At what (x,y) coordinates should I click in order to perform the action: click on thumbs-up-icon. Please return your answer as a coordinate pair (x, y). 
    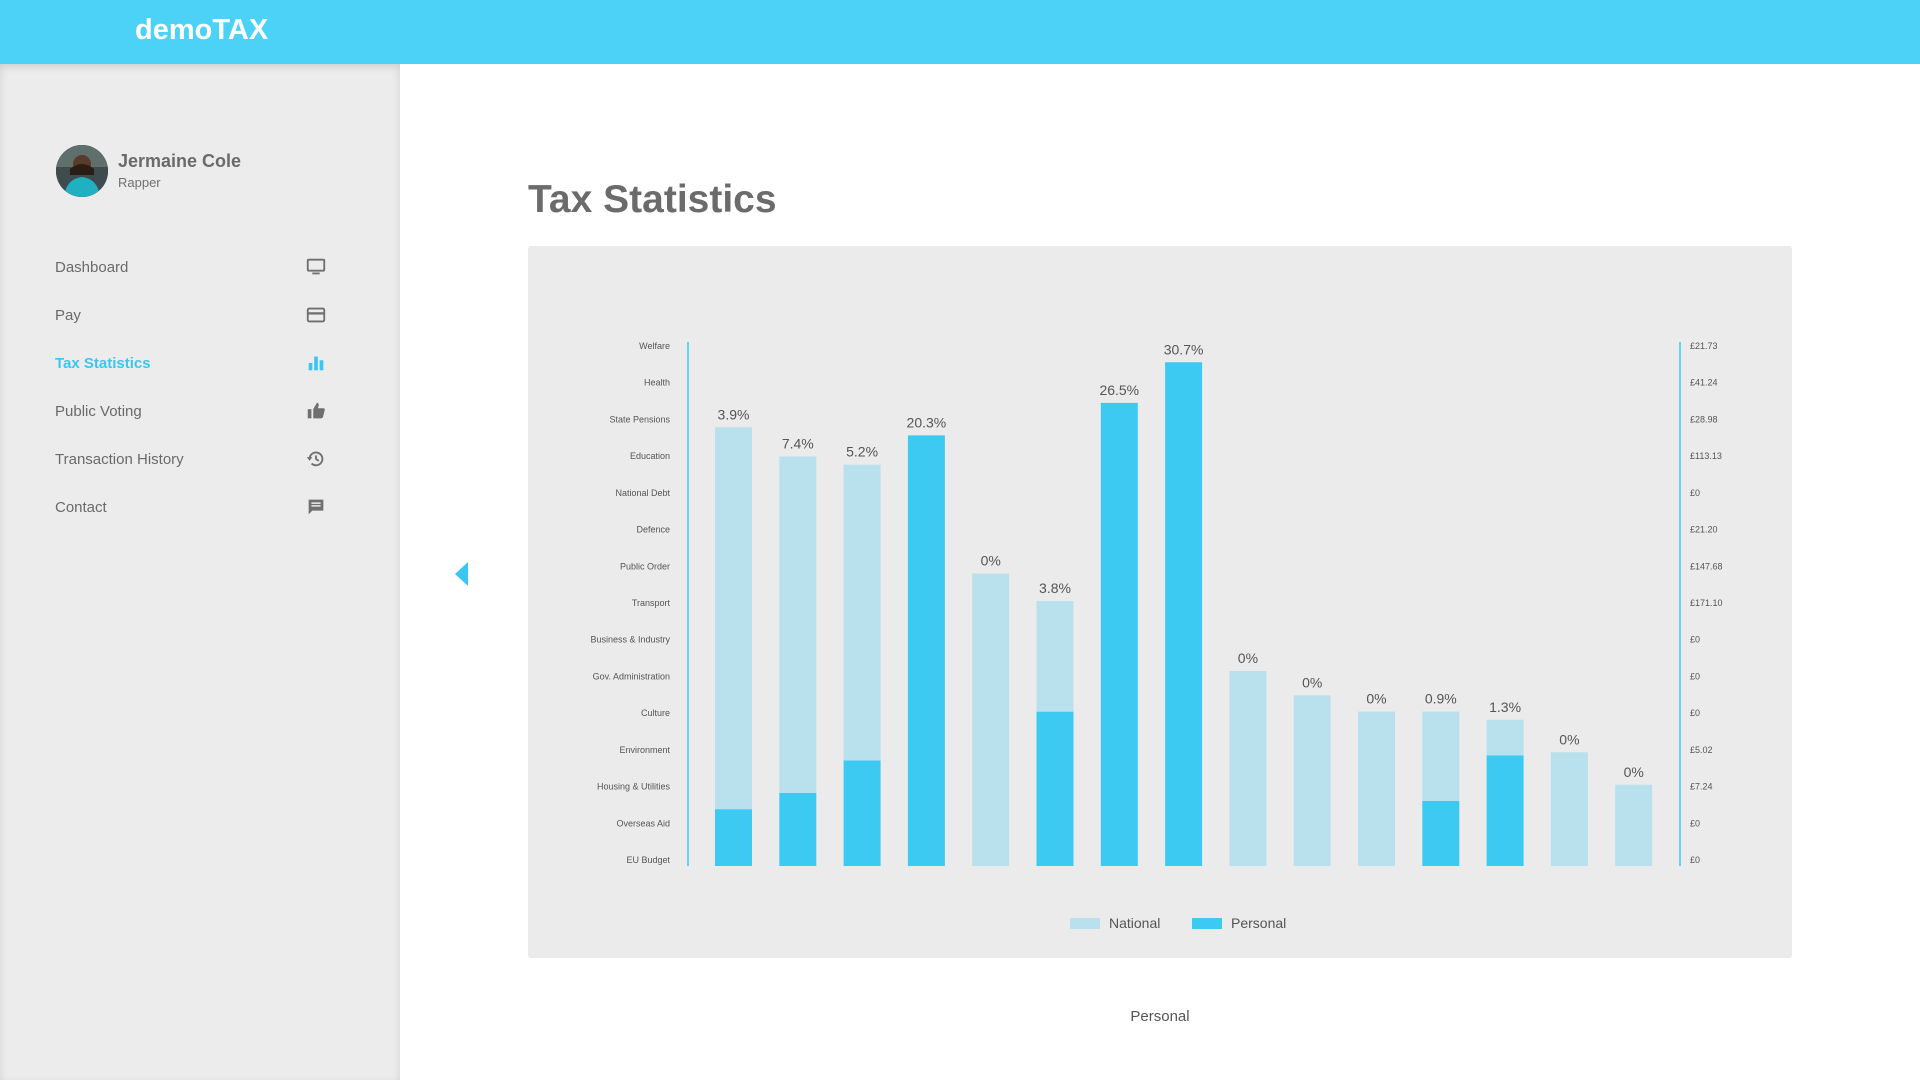
    Looking at the image, I should click on (316, 411).